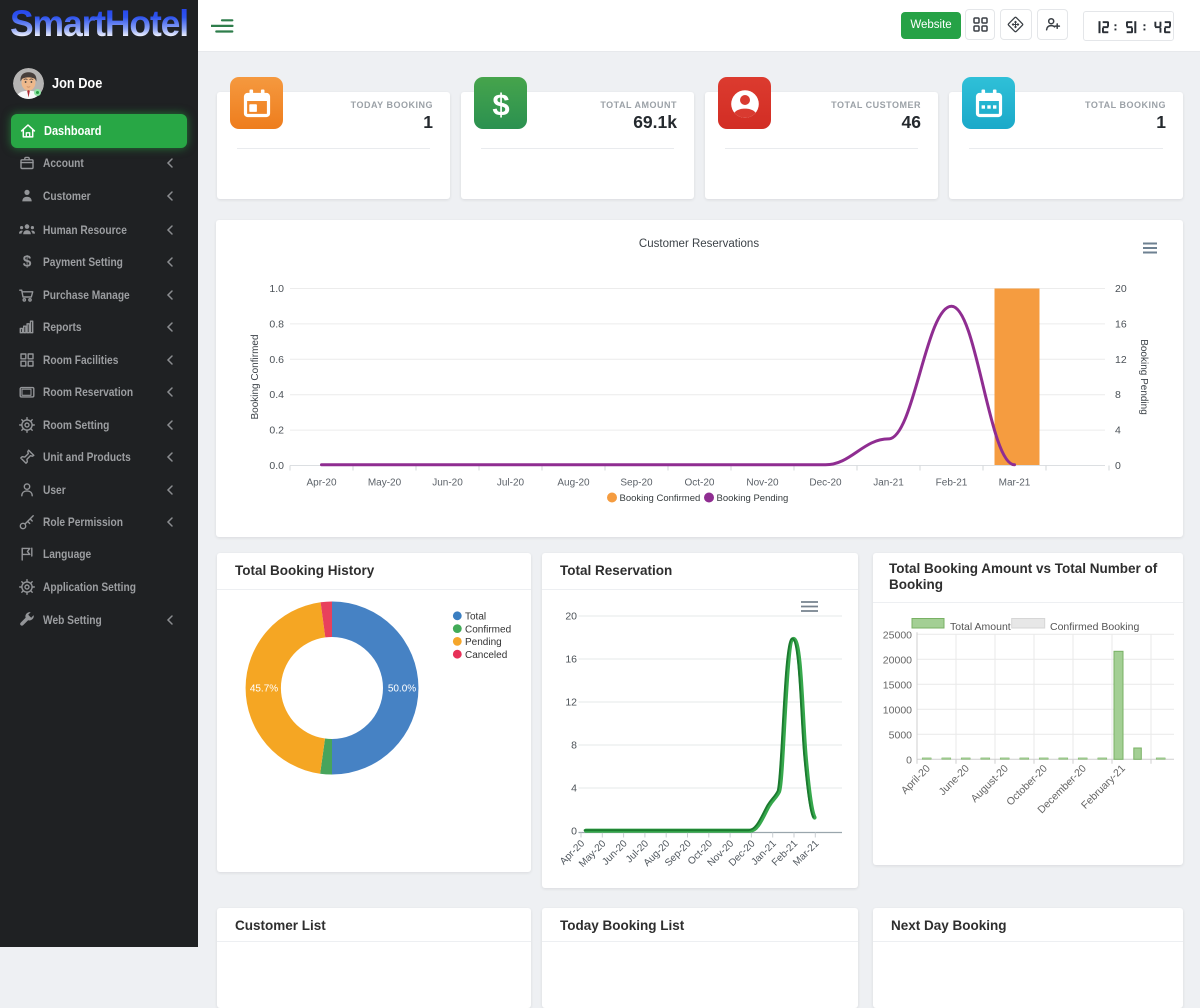 Image resolution: width=1200 pixels, height=1008 pixels. Describe the element at coordinates (897, 660) in the screenshot. I see `svg-text: 20000` at that location.